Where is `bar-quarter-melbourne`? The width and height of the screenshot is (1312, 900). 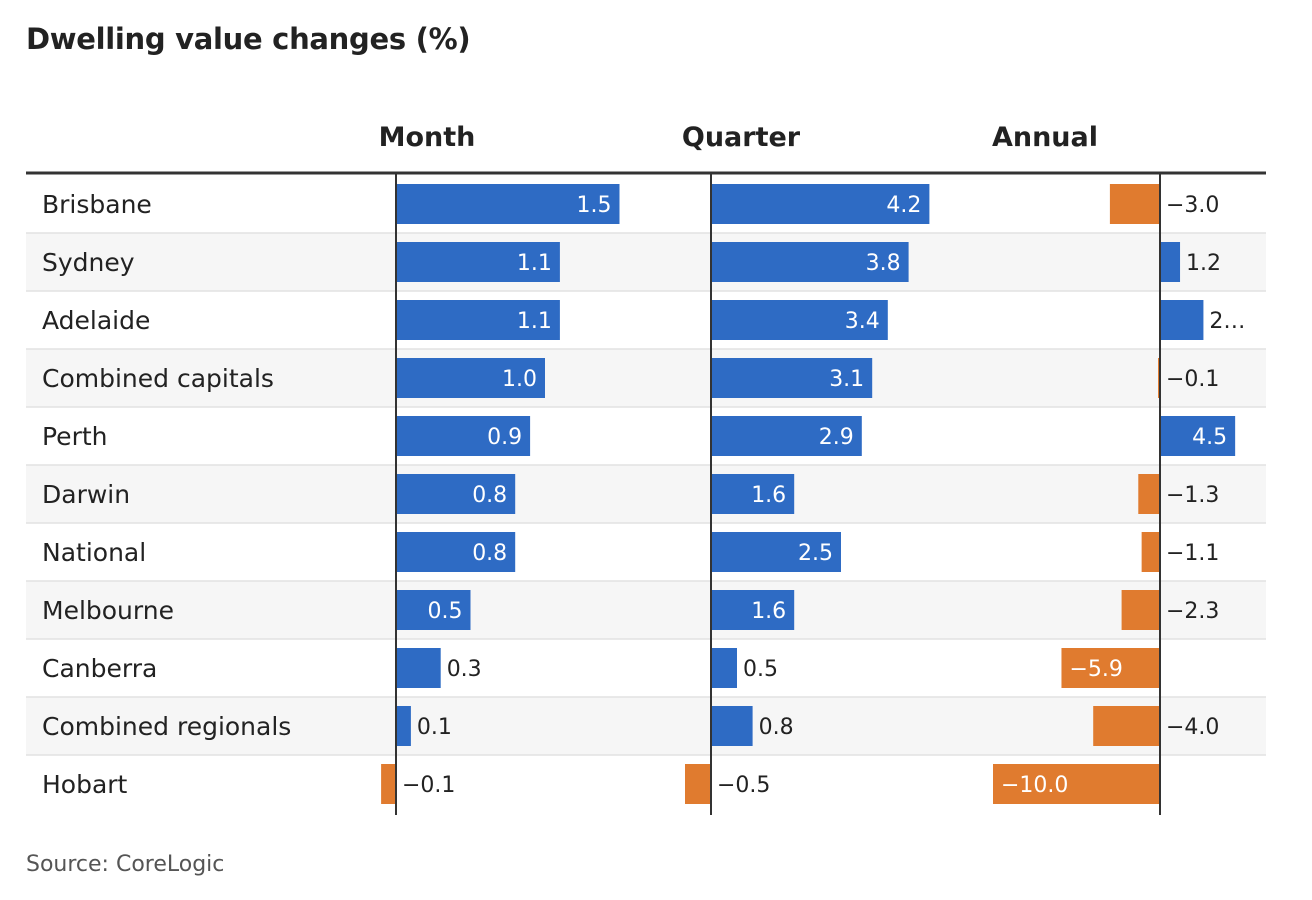 bar-quarter-melbourne is located at coordinates (753, 610).